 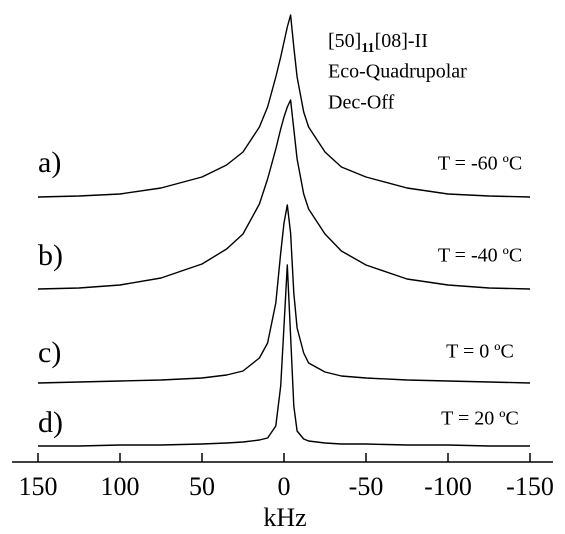 What do you see at coordinates (284, 517) in the screenshot?
I see `x-axis-label: kHz` at bounding box center [284, 517].